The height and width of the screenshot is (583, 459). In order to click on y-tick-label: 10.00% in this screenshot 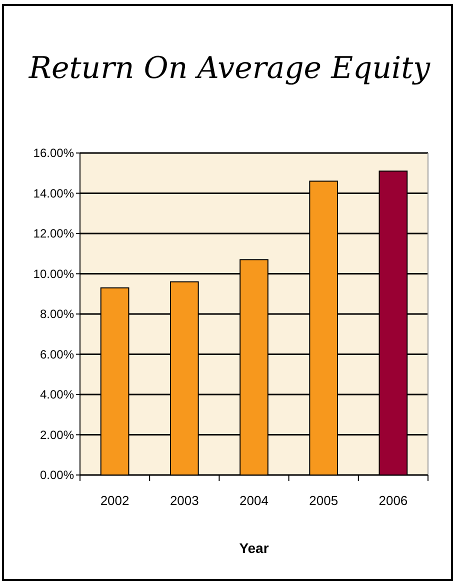, I will do `click(53, 273)`.